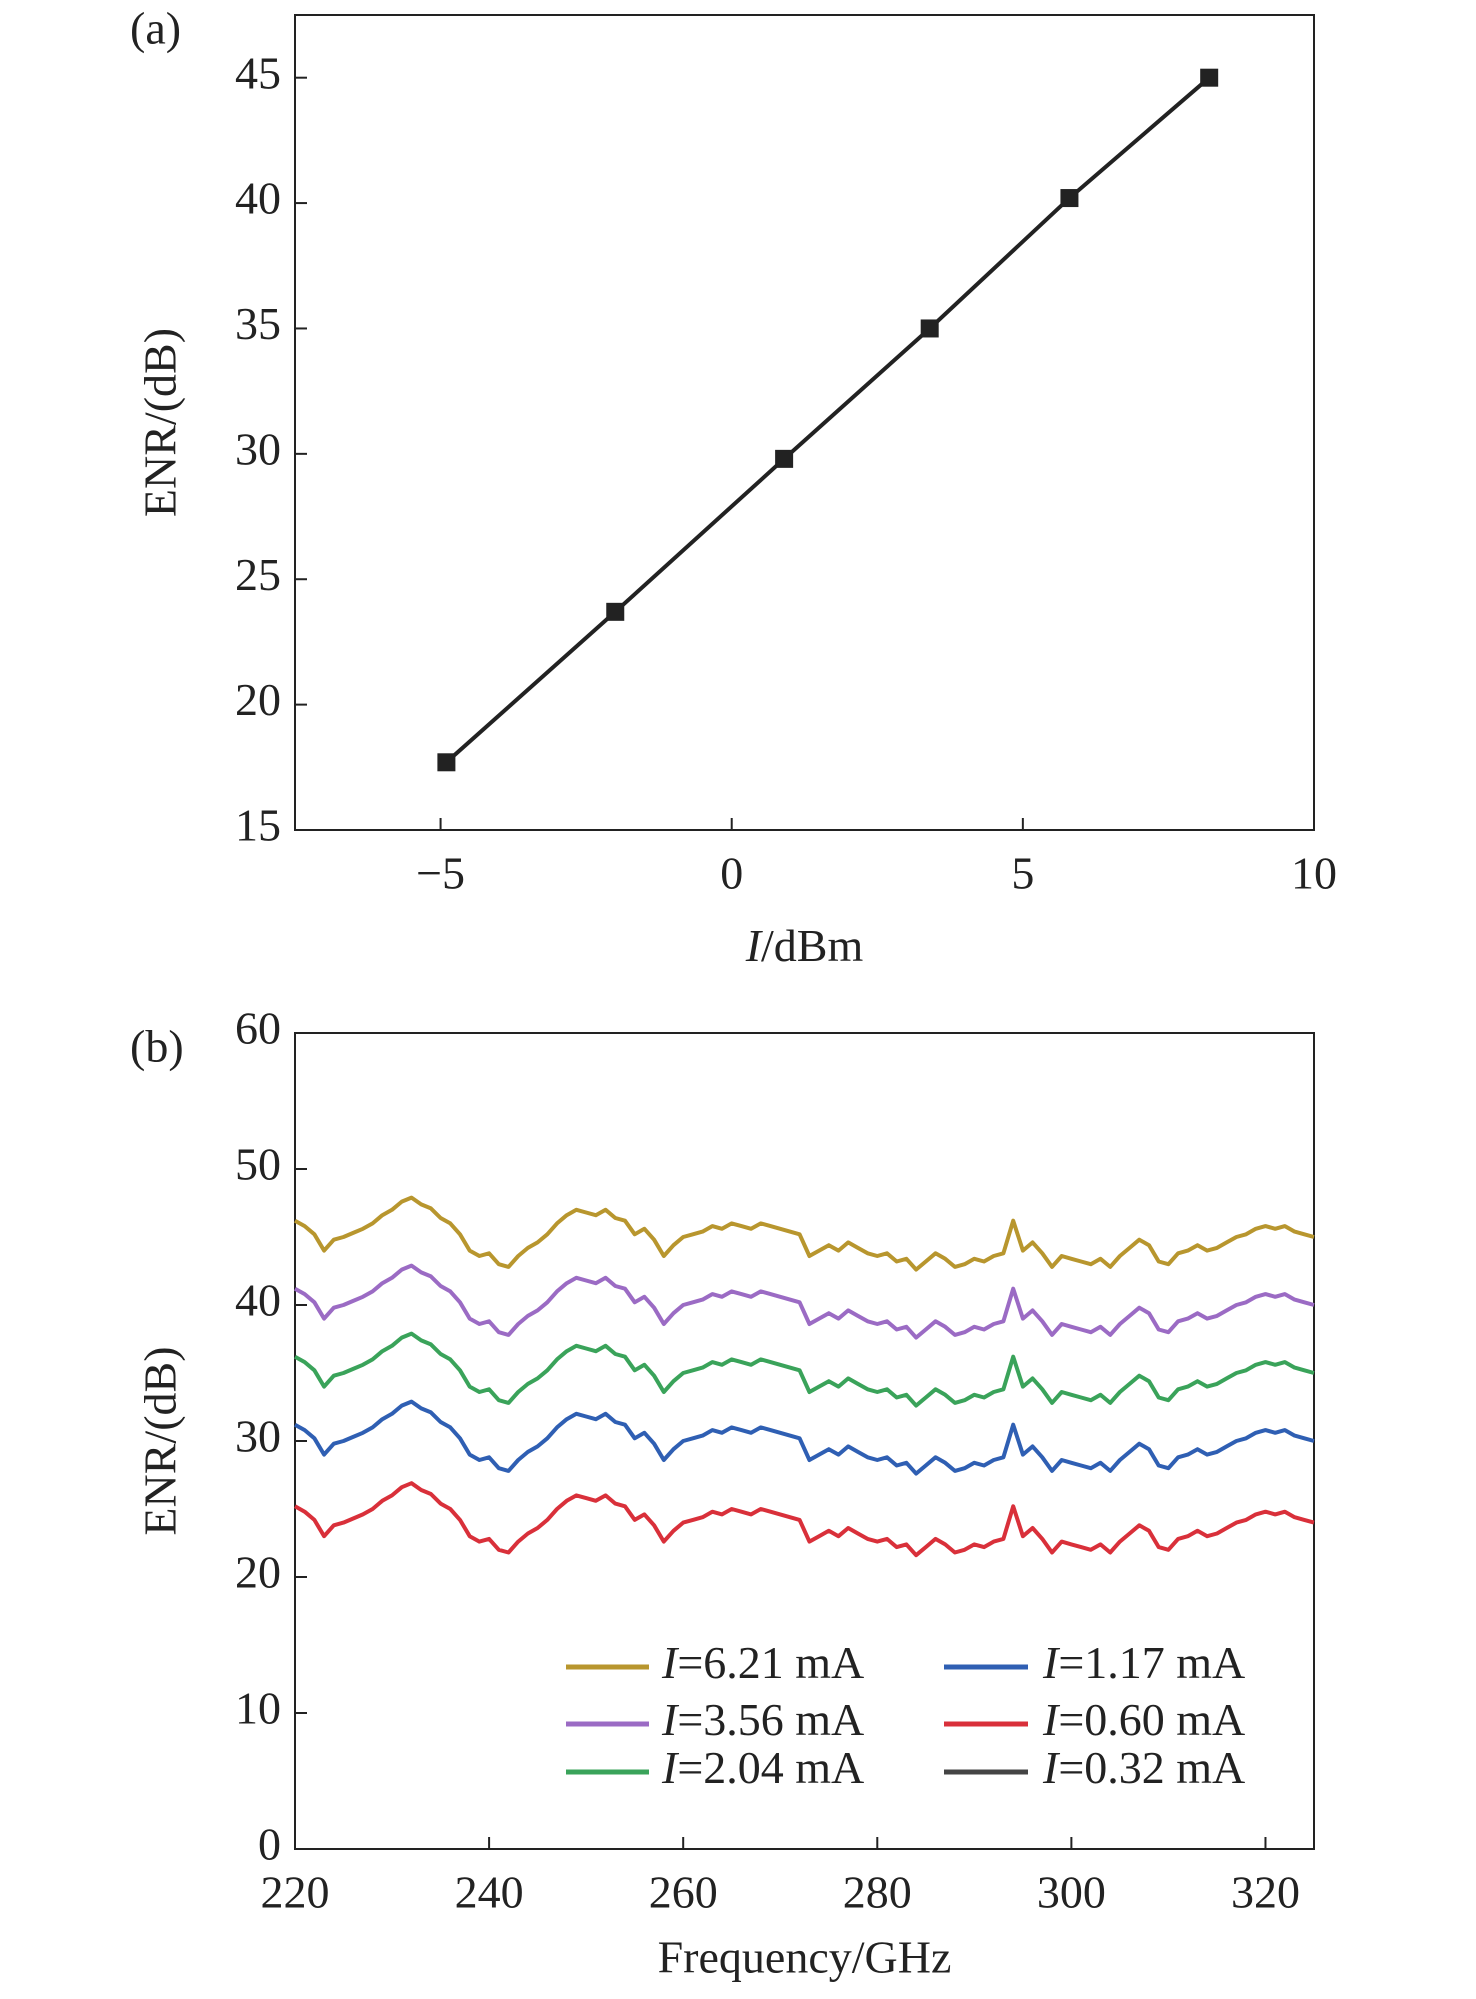 This screenshot has height=1999, width=1476. I want to click on legend-label: I=0.60 mA, so click(1143, 1719).